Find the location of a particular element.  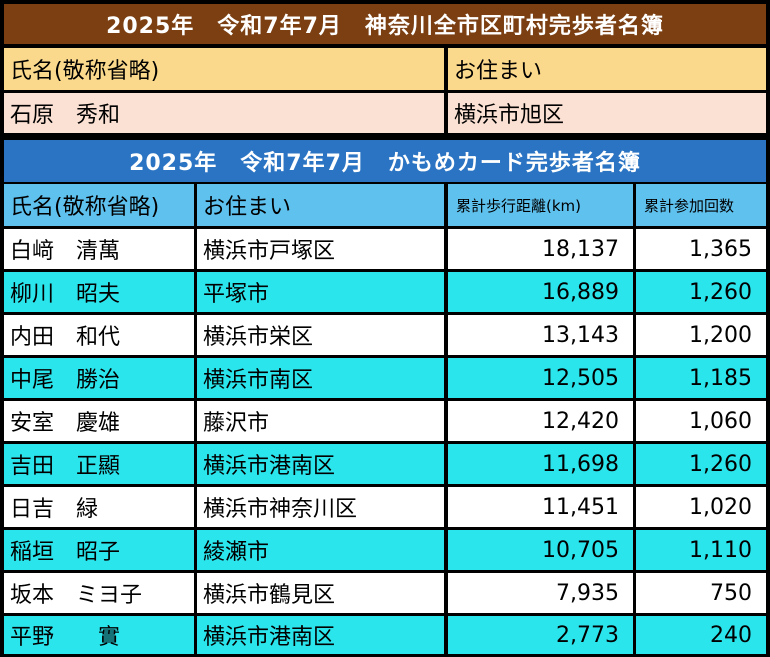

row-name: 内田 和代 is located at coordinates (99, 335).